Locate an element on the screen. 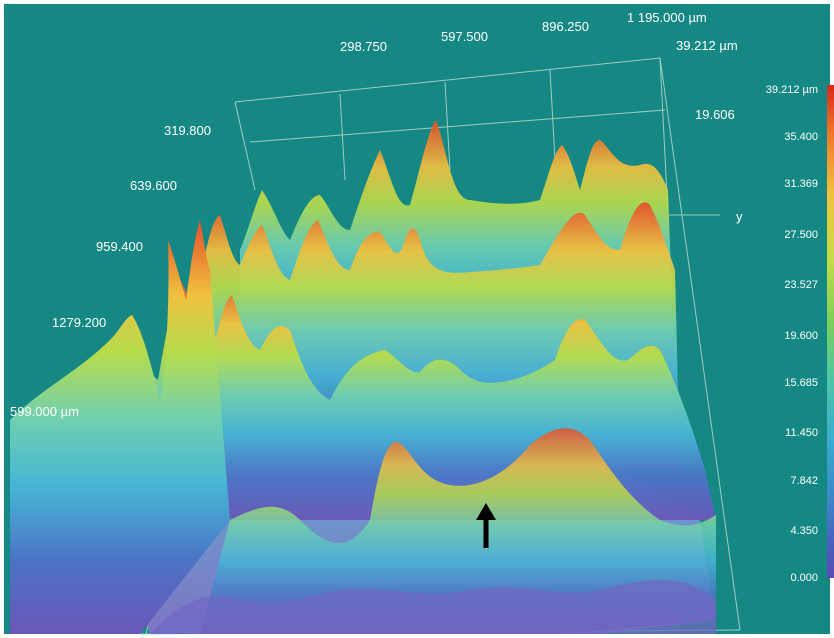 The height and width of the screenshot is (638, 834). colorbar-label: 15.685 is located at coordinates (801, 383).